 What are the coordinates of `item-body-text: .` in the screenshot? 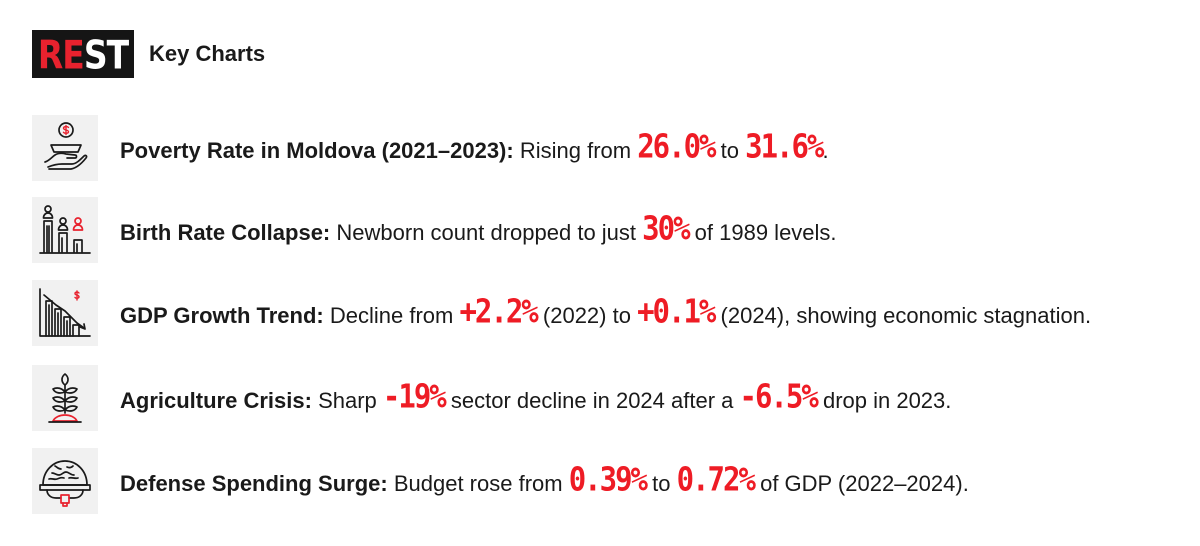 It's located at (825, 150).